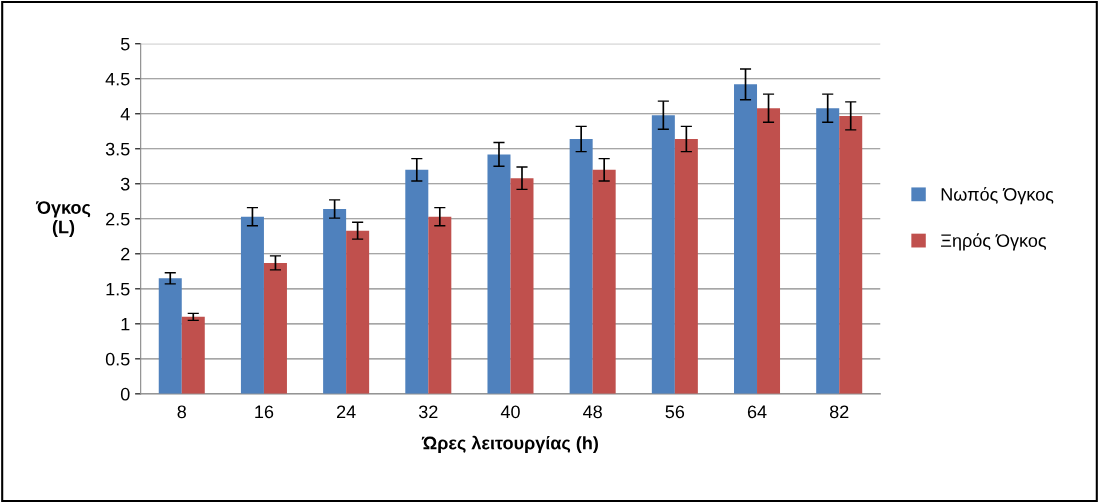 The image size is (1099, 503). What do you see at coordinates (181, 412) in the screenshot?
I see `x-tick-label: 8` at bounding box center [181, 412].